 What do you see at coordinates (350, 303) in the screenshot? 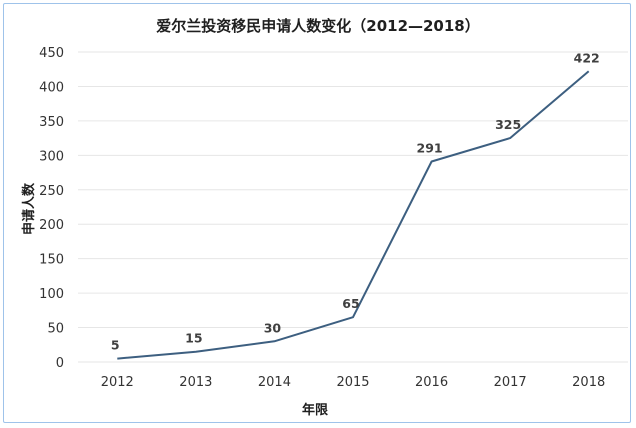
I see `data-label: 65` at bounding box center [350, 303].